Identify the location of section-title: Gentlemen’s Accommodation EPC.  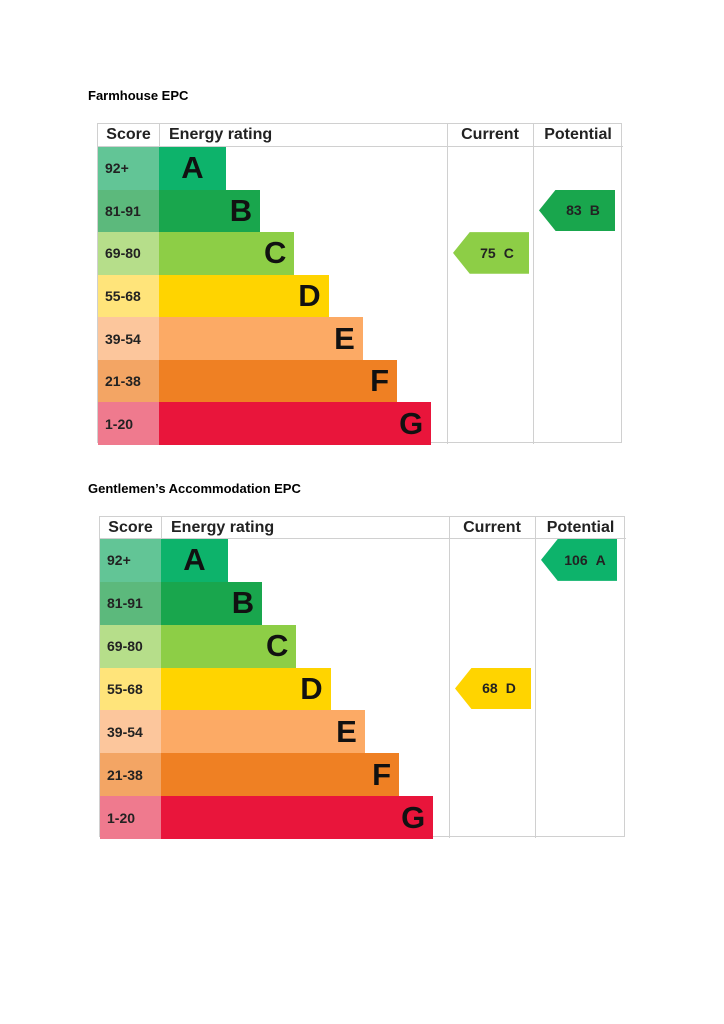
(194, 488).